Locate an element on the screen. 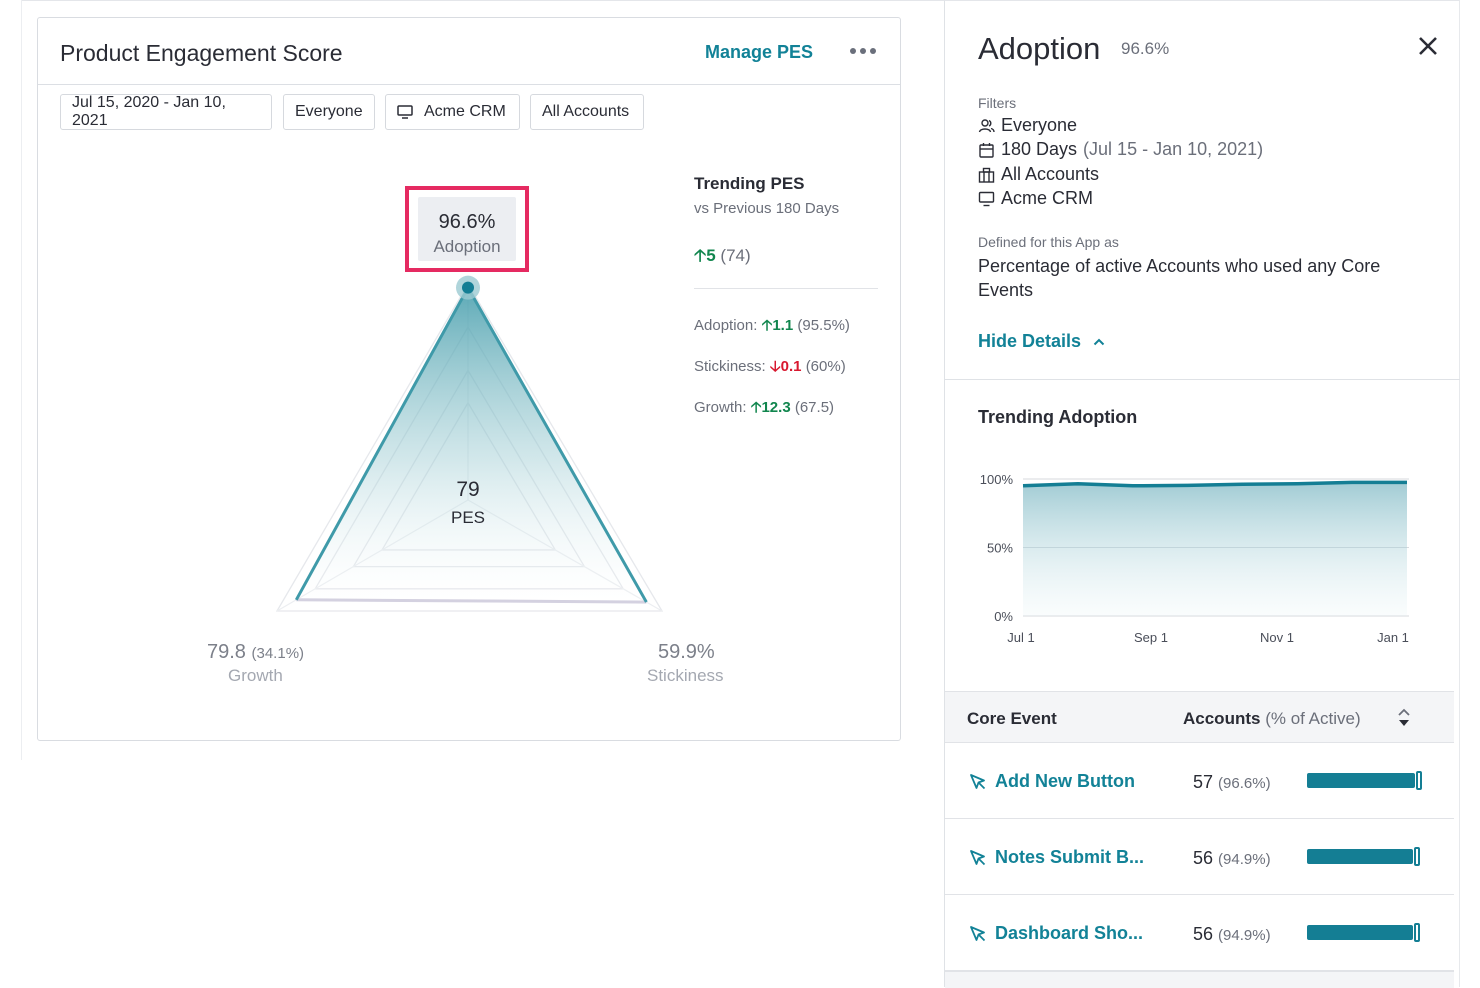 The height and width of the screenshot is (988, 1480). account-count: 57 (96.6%) is located at coordinates (1232, 782).